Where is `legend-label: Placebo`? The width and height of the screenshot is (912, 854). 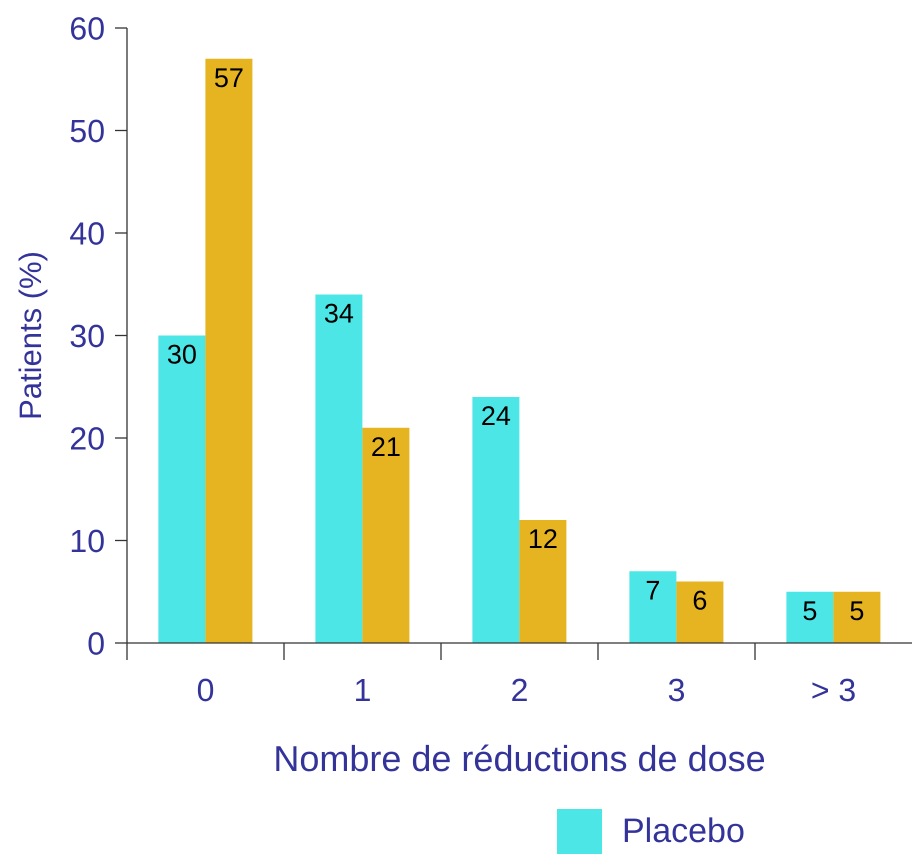 legend-label: Placebo is located at coordinates (683, 831).